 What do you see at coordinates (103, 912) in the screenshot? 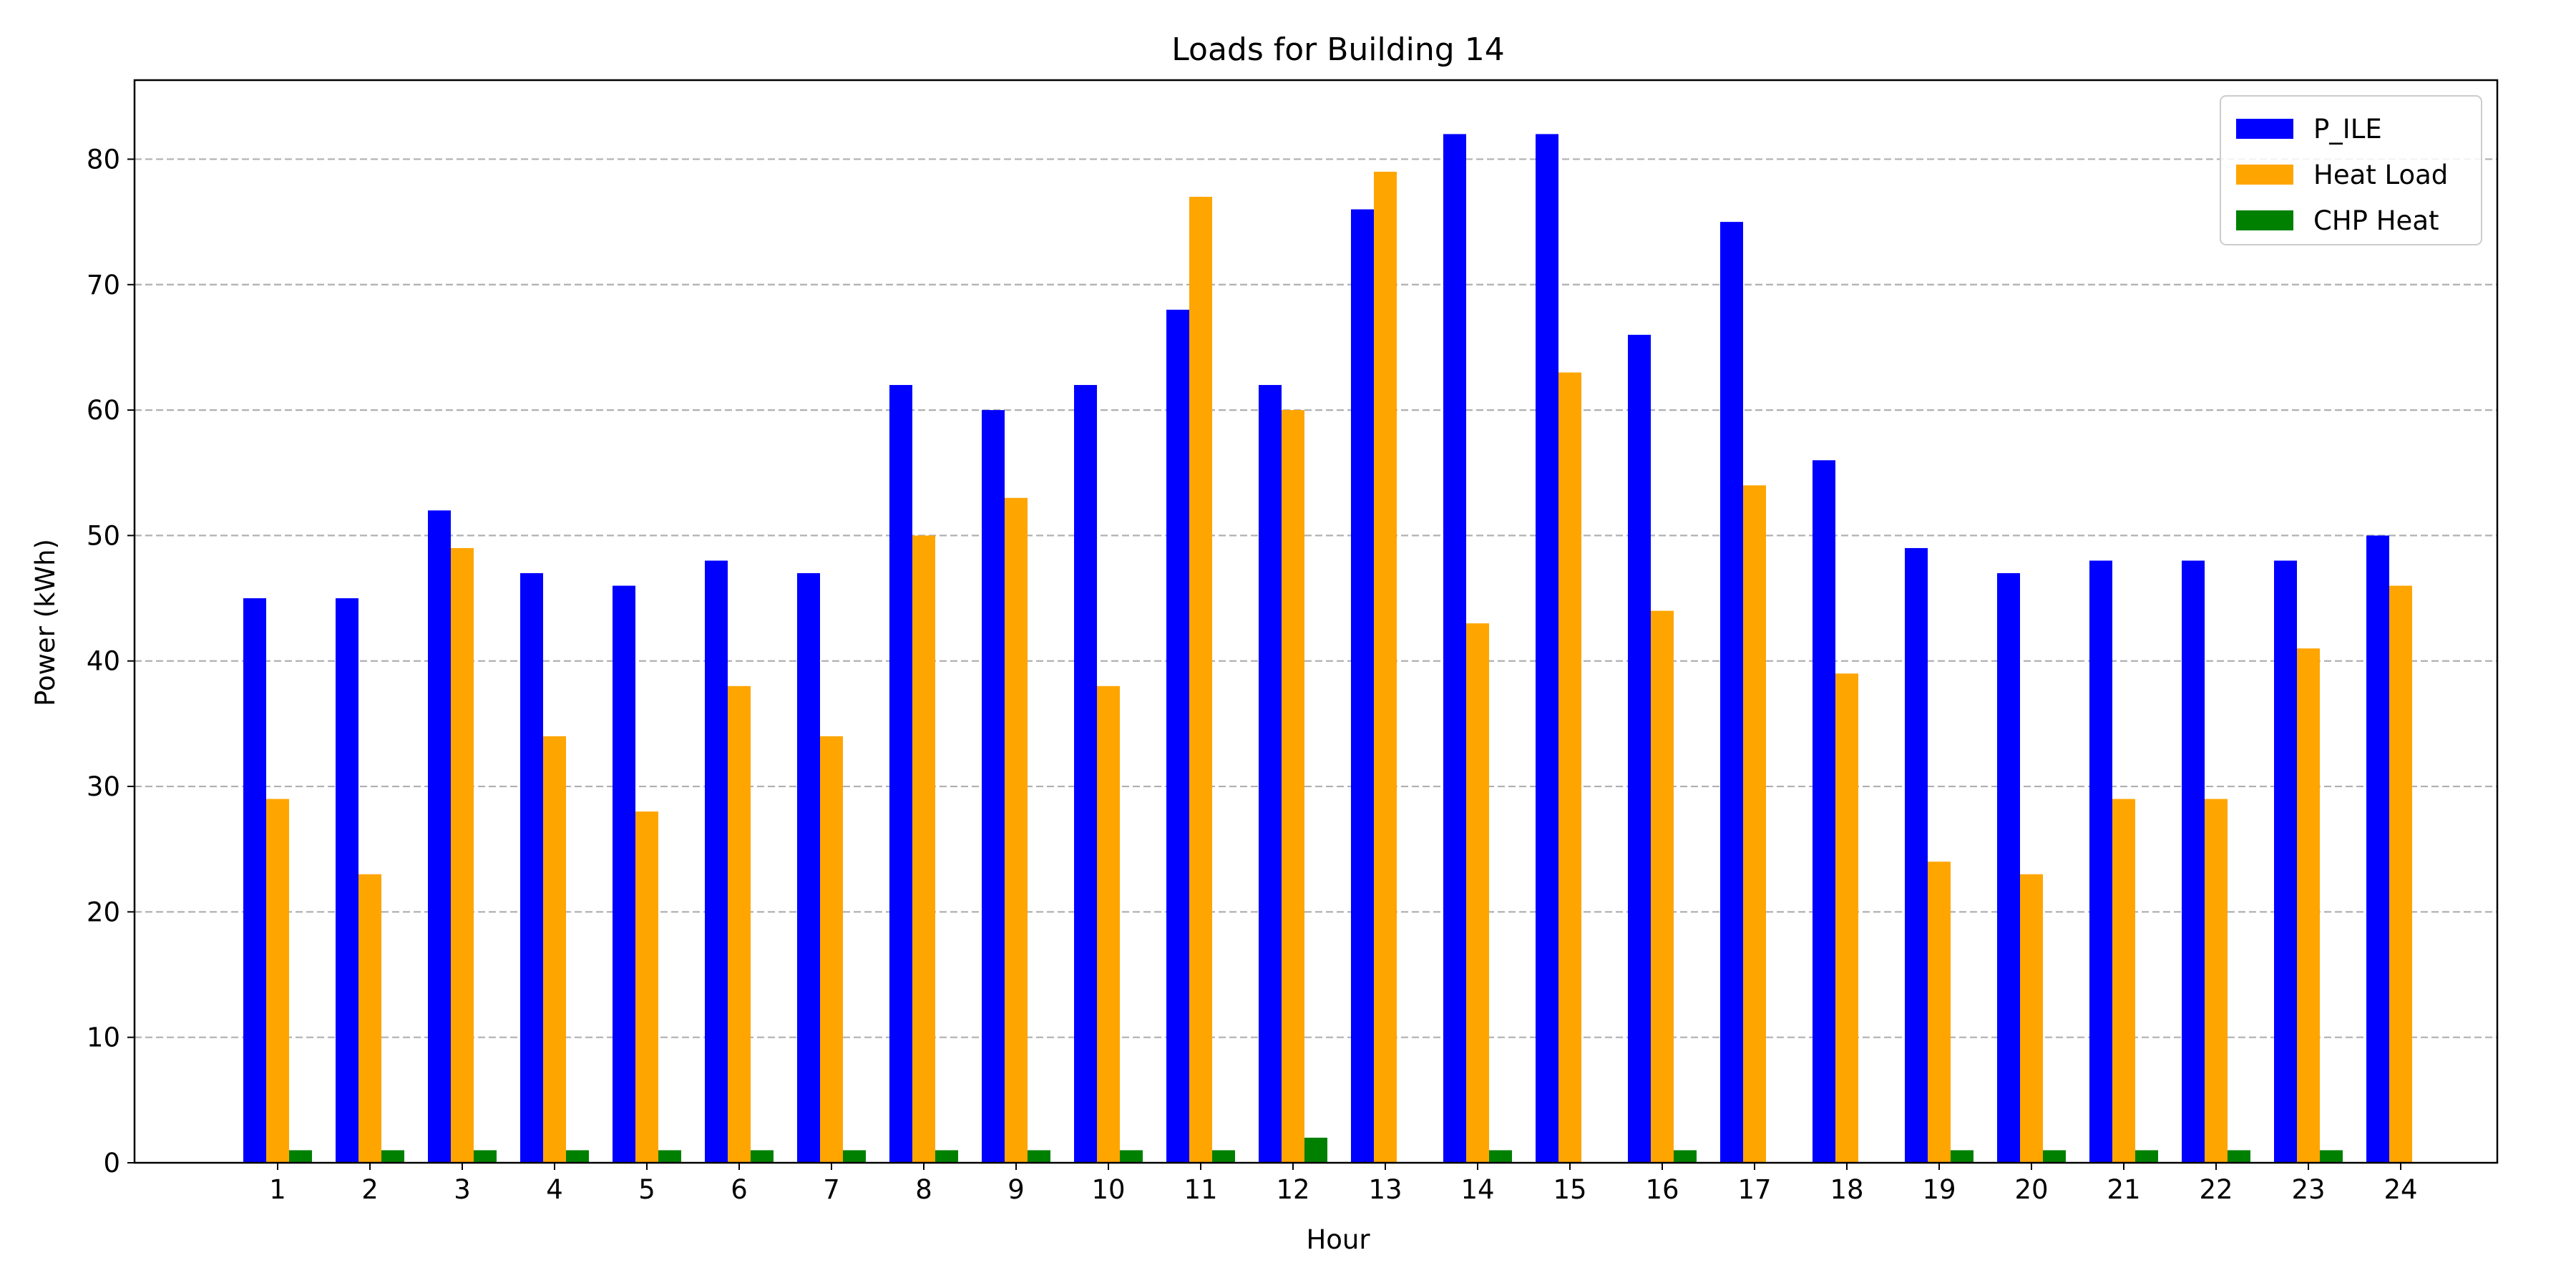
I see `y-tick-label: 20` at bounding box center [103, 912].